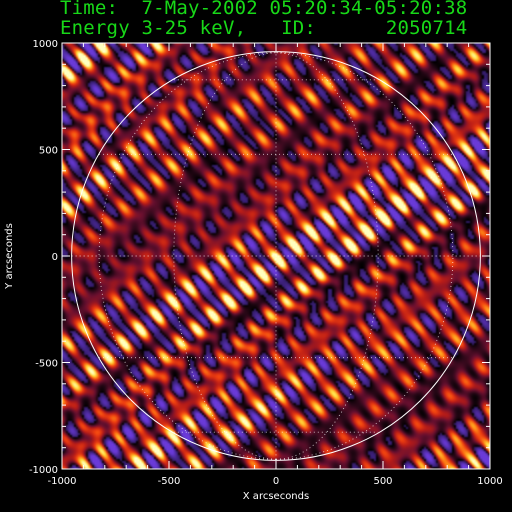 The height and width of the screenshot is (512, 512). I want to click on x-tick-label: 0, so click(276, 481).